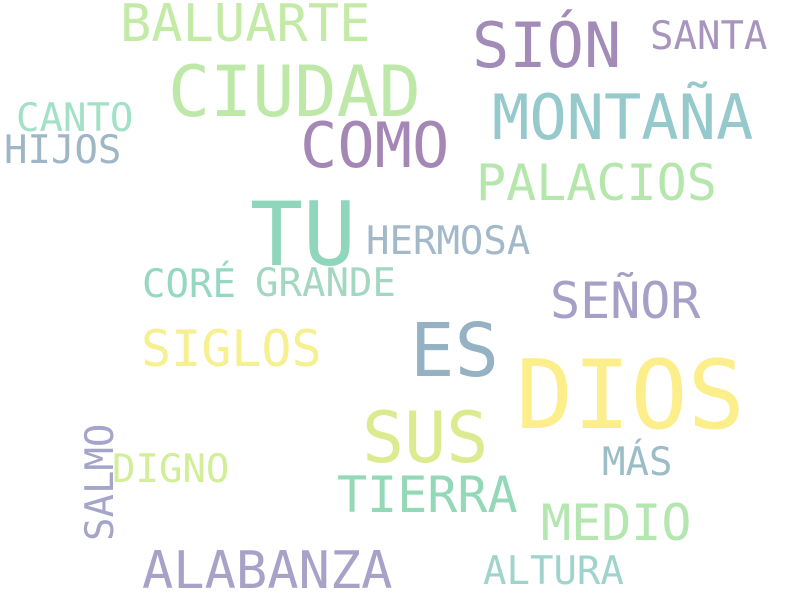 The width and height of the screenshot is (800, 600). What do you see at coordinates (708, 36) in the screenshot?
I see `word-santa: SANTA` at bounding box center [708, 36].